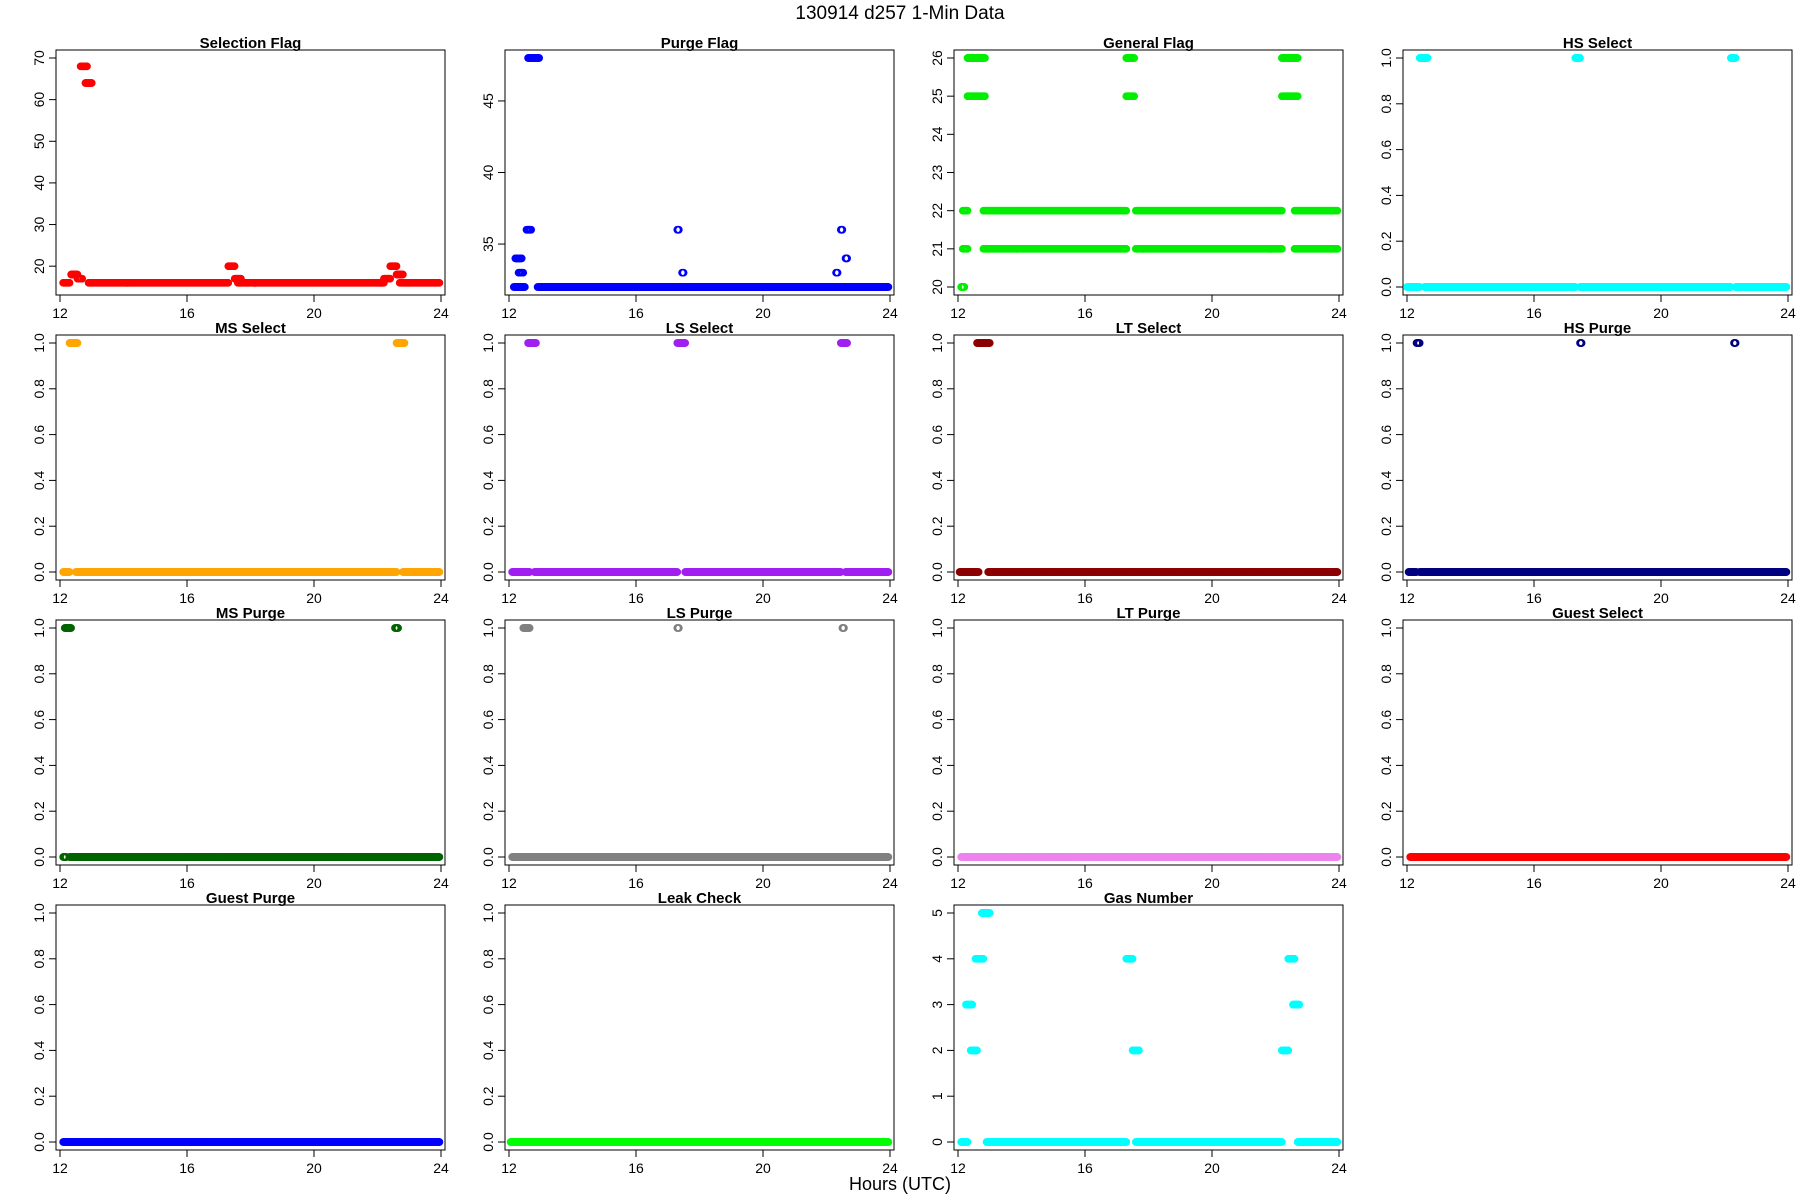 This screenshot has width=1800, height=1200. What do you see at coordinates (937, 249) in the screenshot?
I see `y-tick-label: 21` at bounding box center [937, 249].